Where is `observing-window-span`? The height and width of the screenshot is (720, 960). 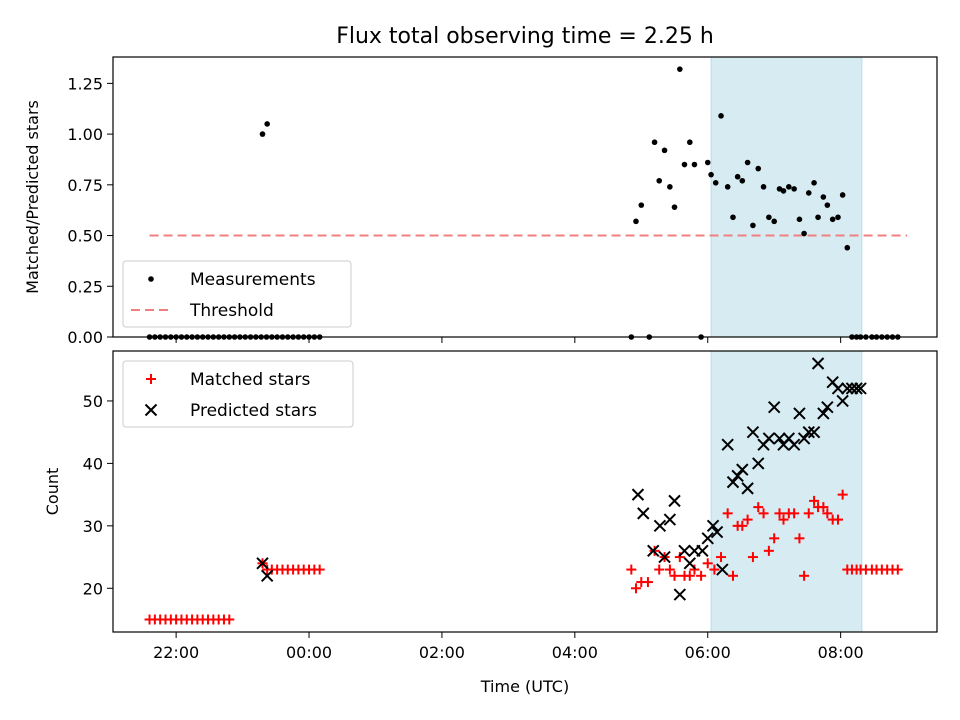
observing-window-span is located at coordinates (786, 491).